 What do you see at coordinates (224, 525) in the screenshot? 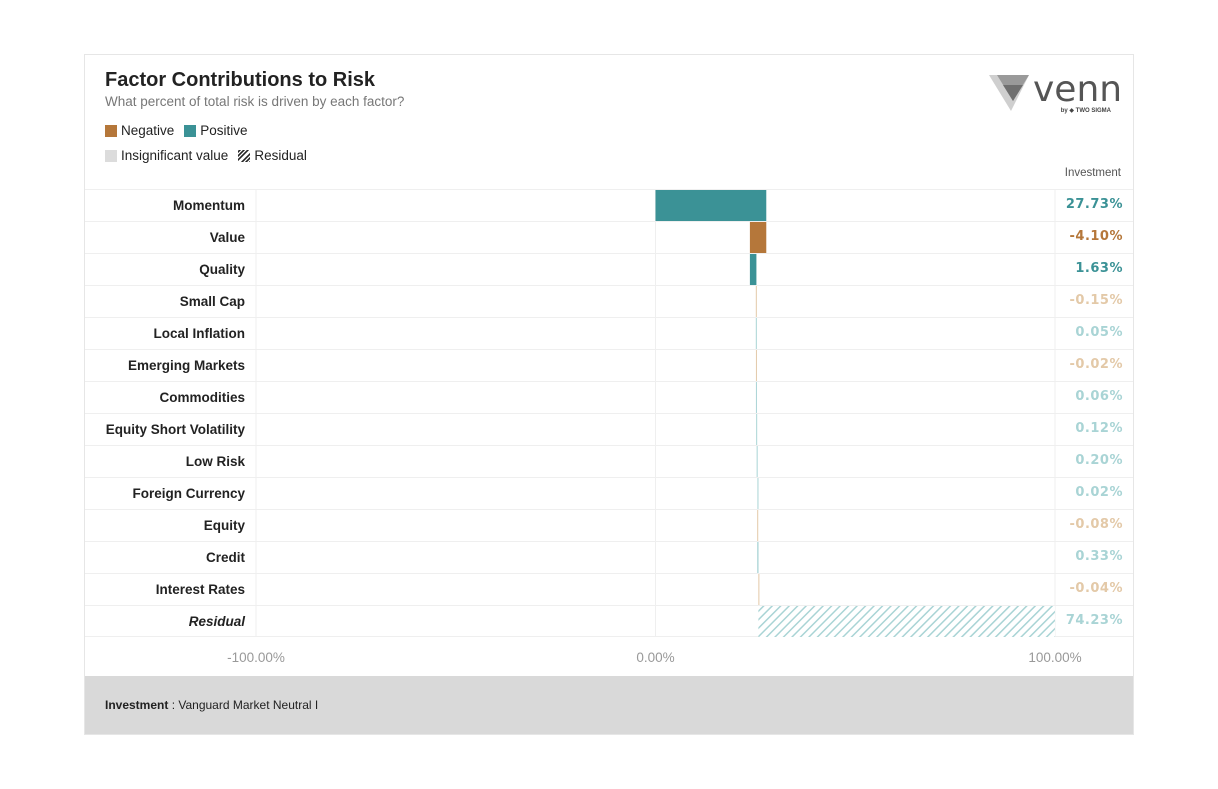
I see `factor-label: Equity` at bounding box center [224, 525].